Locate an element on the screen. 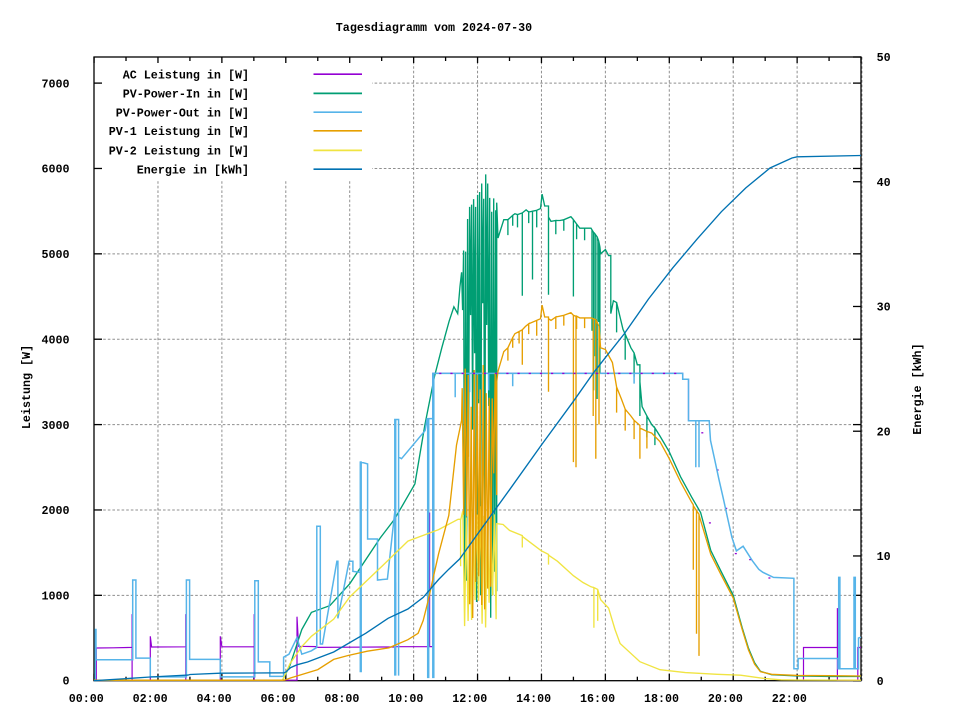  svg-text: 00:00 is located at coordinates (86, 699).